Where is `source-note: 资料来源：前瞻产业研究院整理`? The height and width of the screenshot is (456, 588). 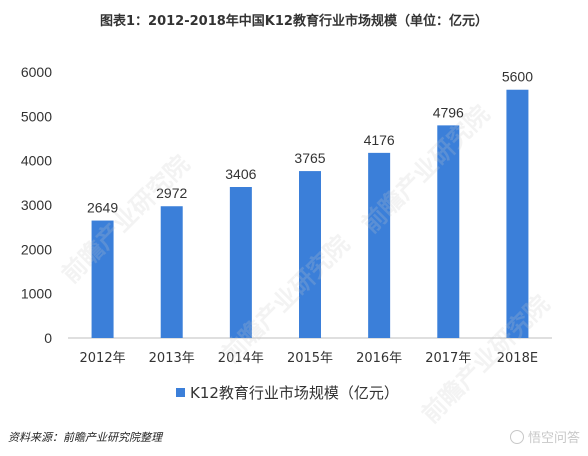 source-note: 资料来源：前瞻产业研究院整理 is located at coordinates (85, 437).